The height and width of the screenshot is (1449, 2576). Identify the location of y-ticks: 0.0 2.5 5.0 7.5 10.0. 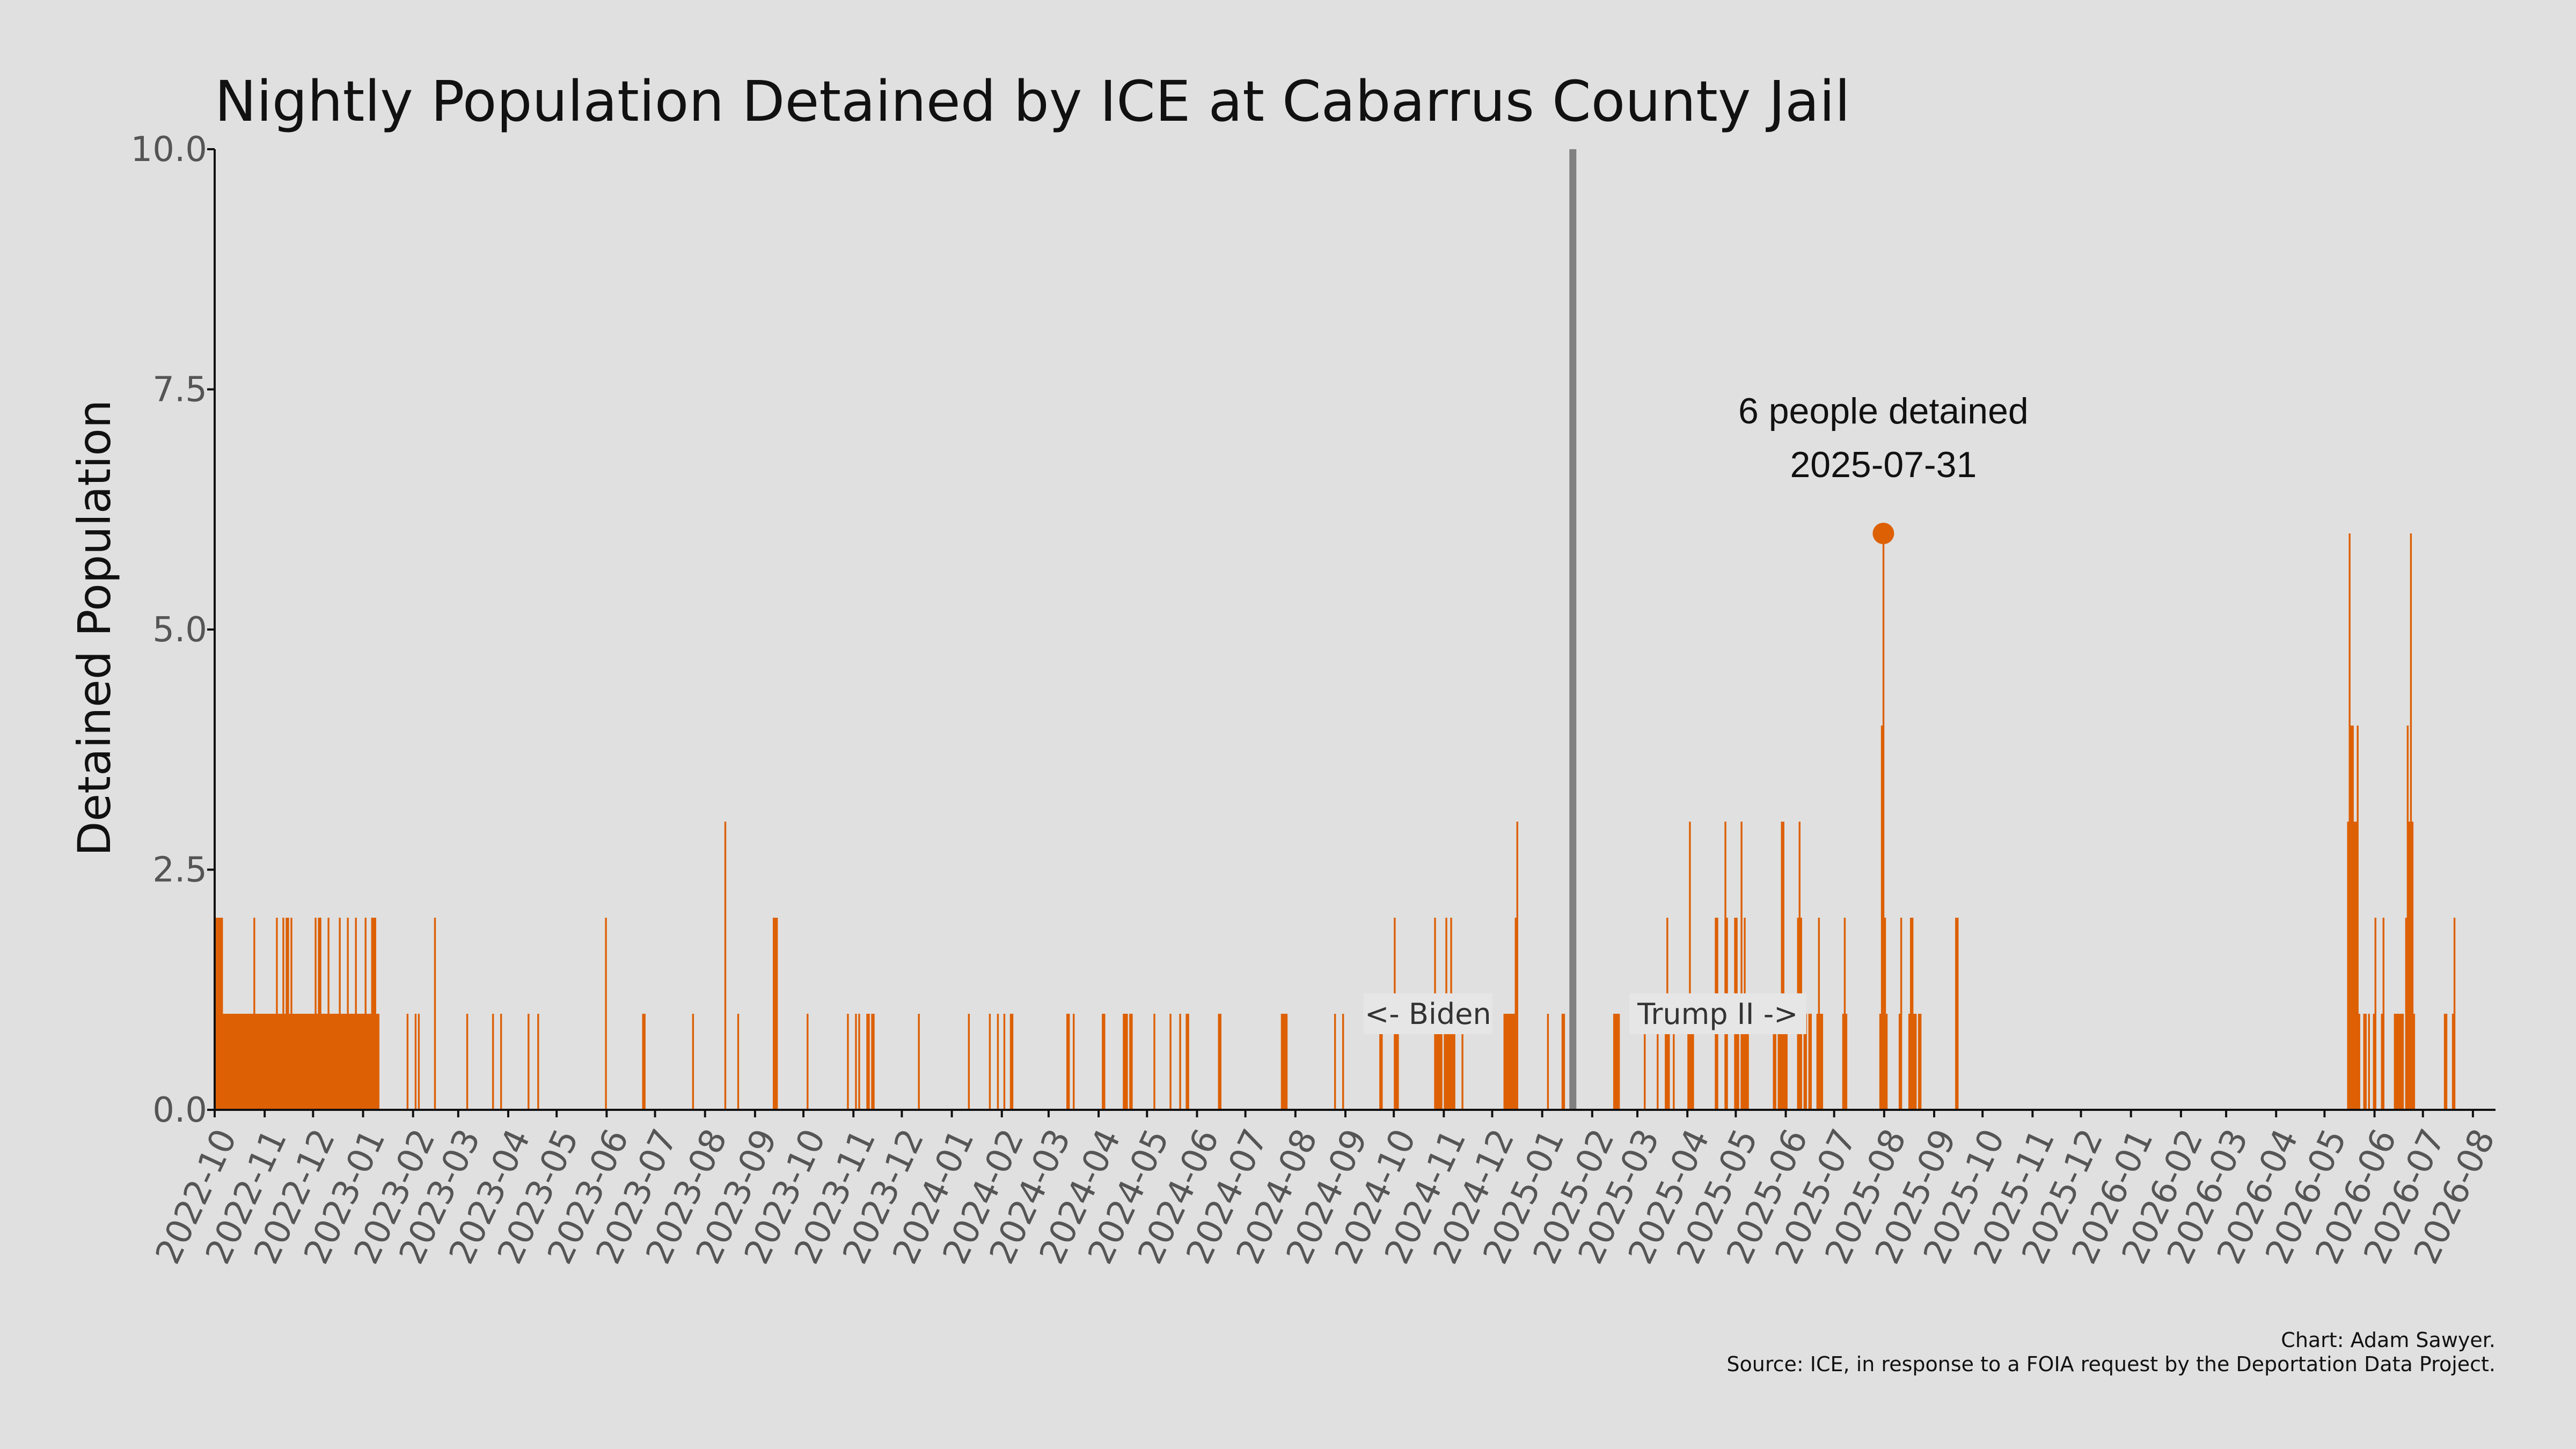
(173, 630).